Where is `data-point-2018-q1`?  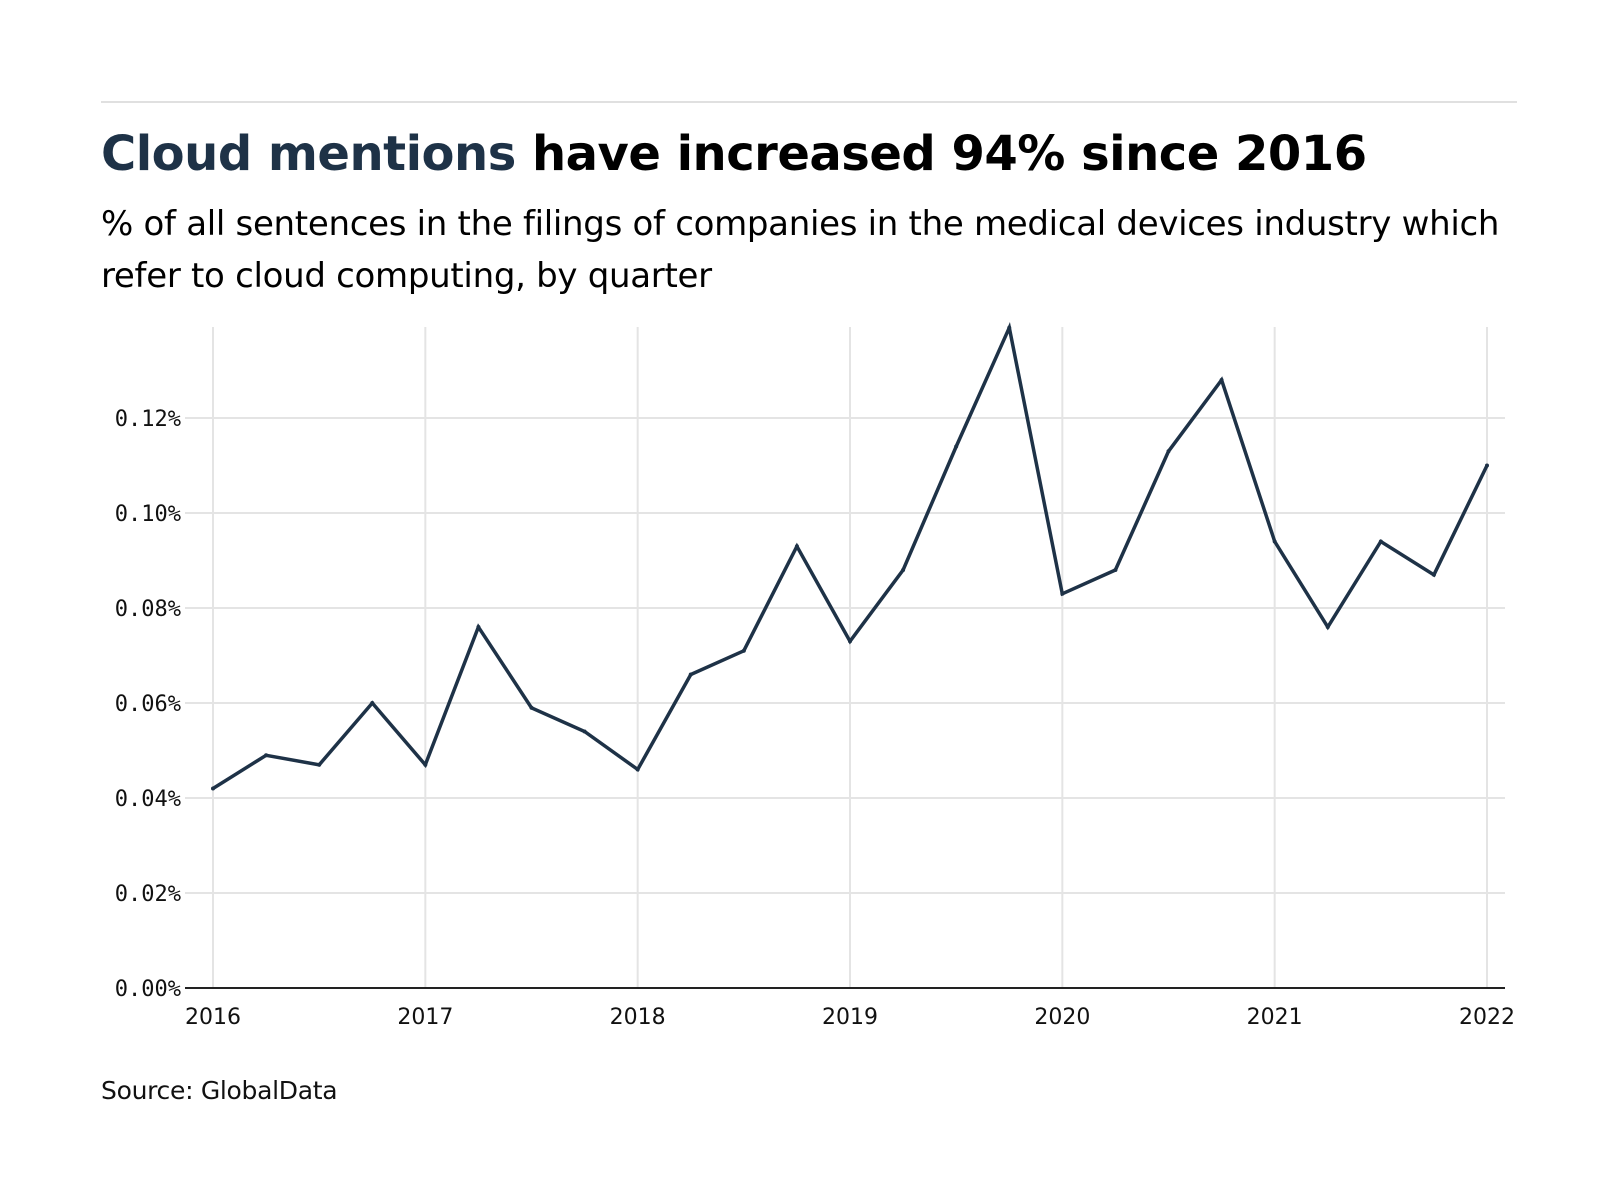
data-point-2018-q1 is located at coordinates (637, 769).